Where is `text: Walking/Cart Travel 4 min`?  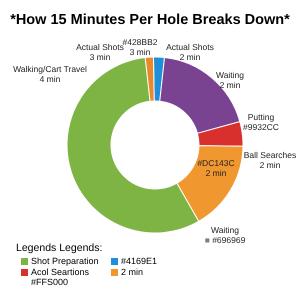
text: Walking/Cart Travel 4 min is located at coordinates (50, 74).